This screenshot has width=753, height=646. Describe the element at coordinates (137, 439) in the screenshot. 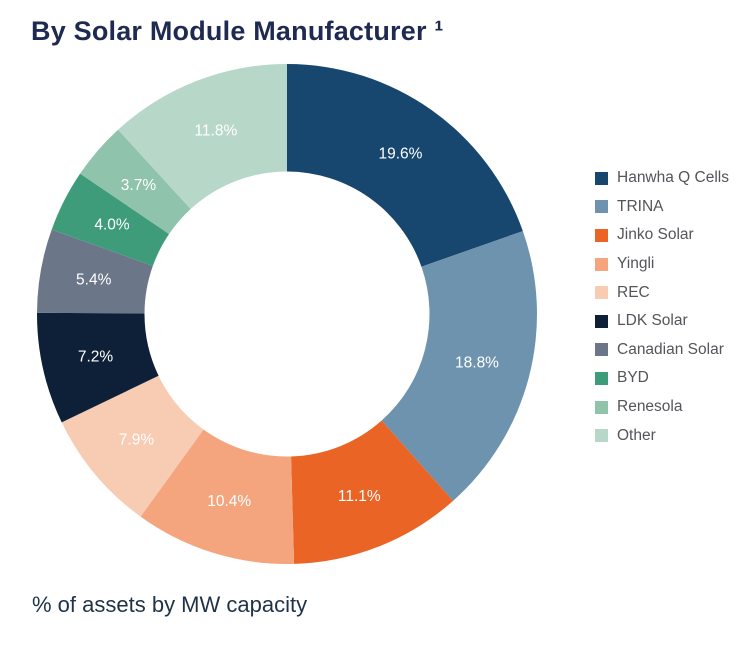

I see `slice-label-rec: 7.9%` at that location.